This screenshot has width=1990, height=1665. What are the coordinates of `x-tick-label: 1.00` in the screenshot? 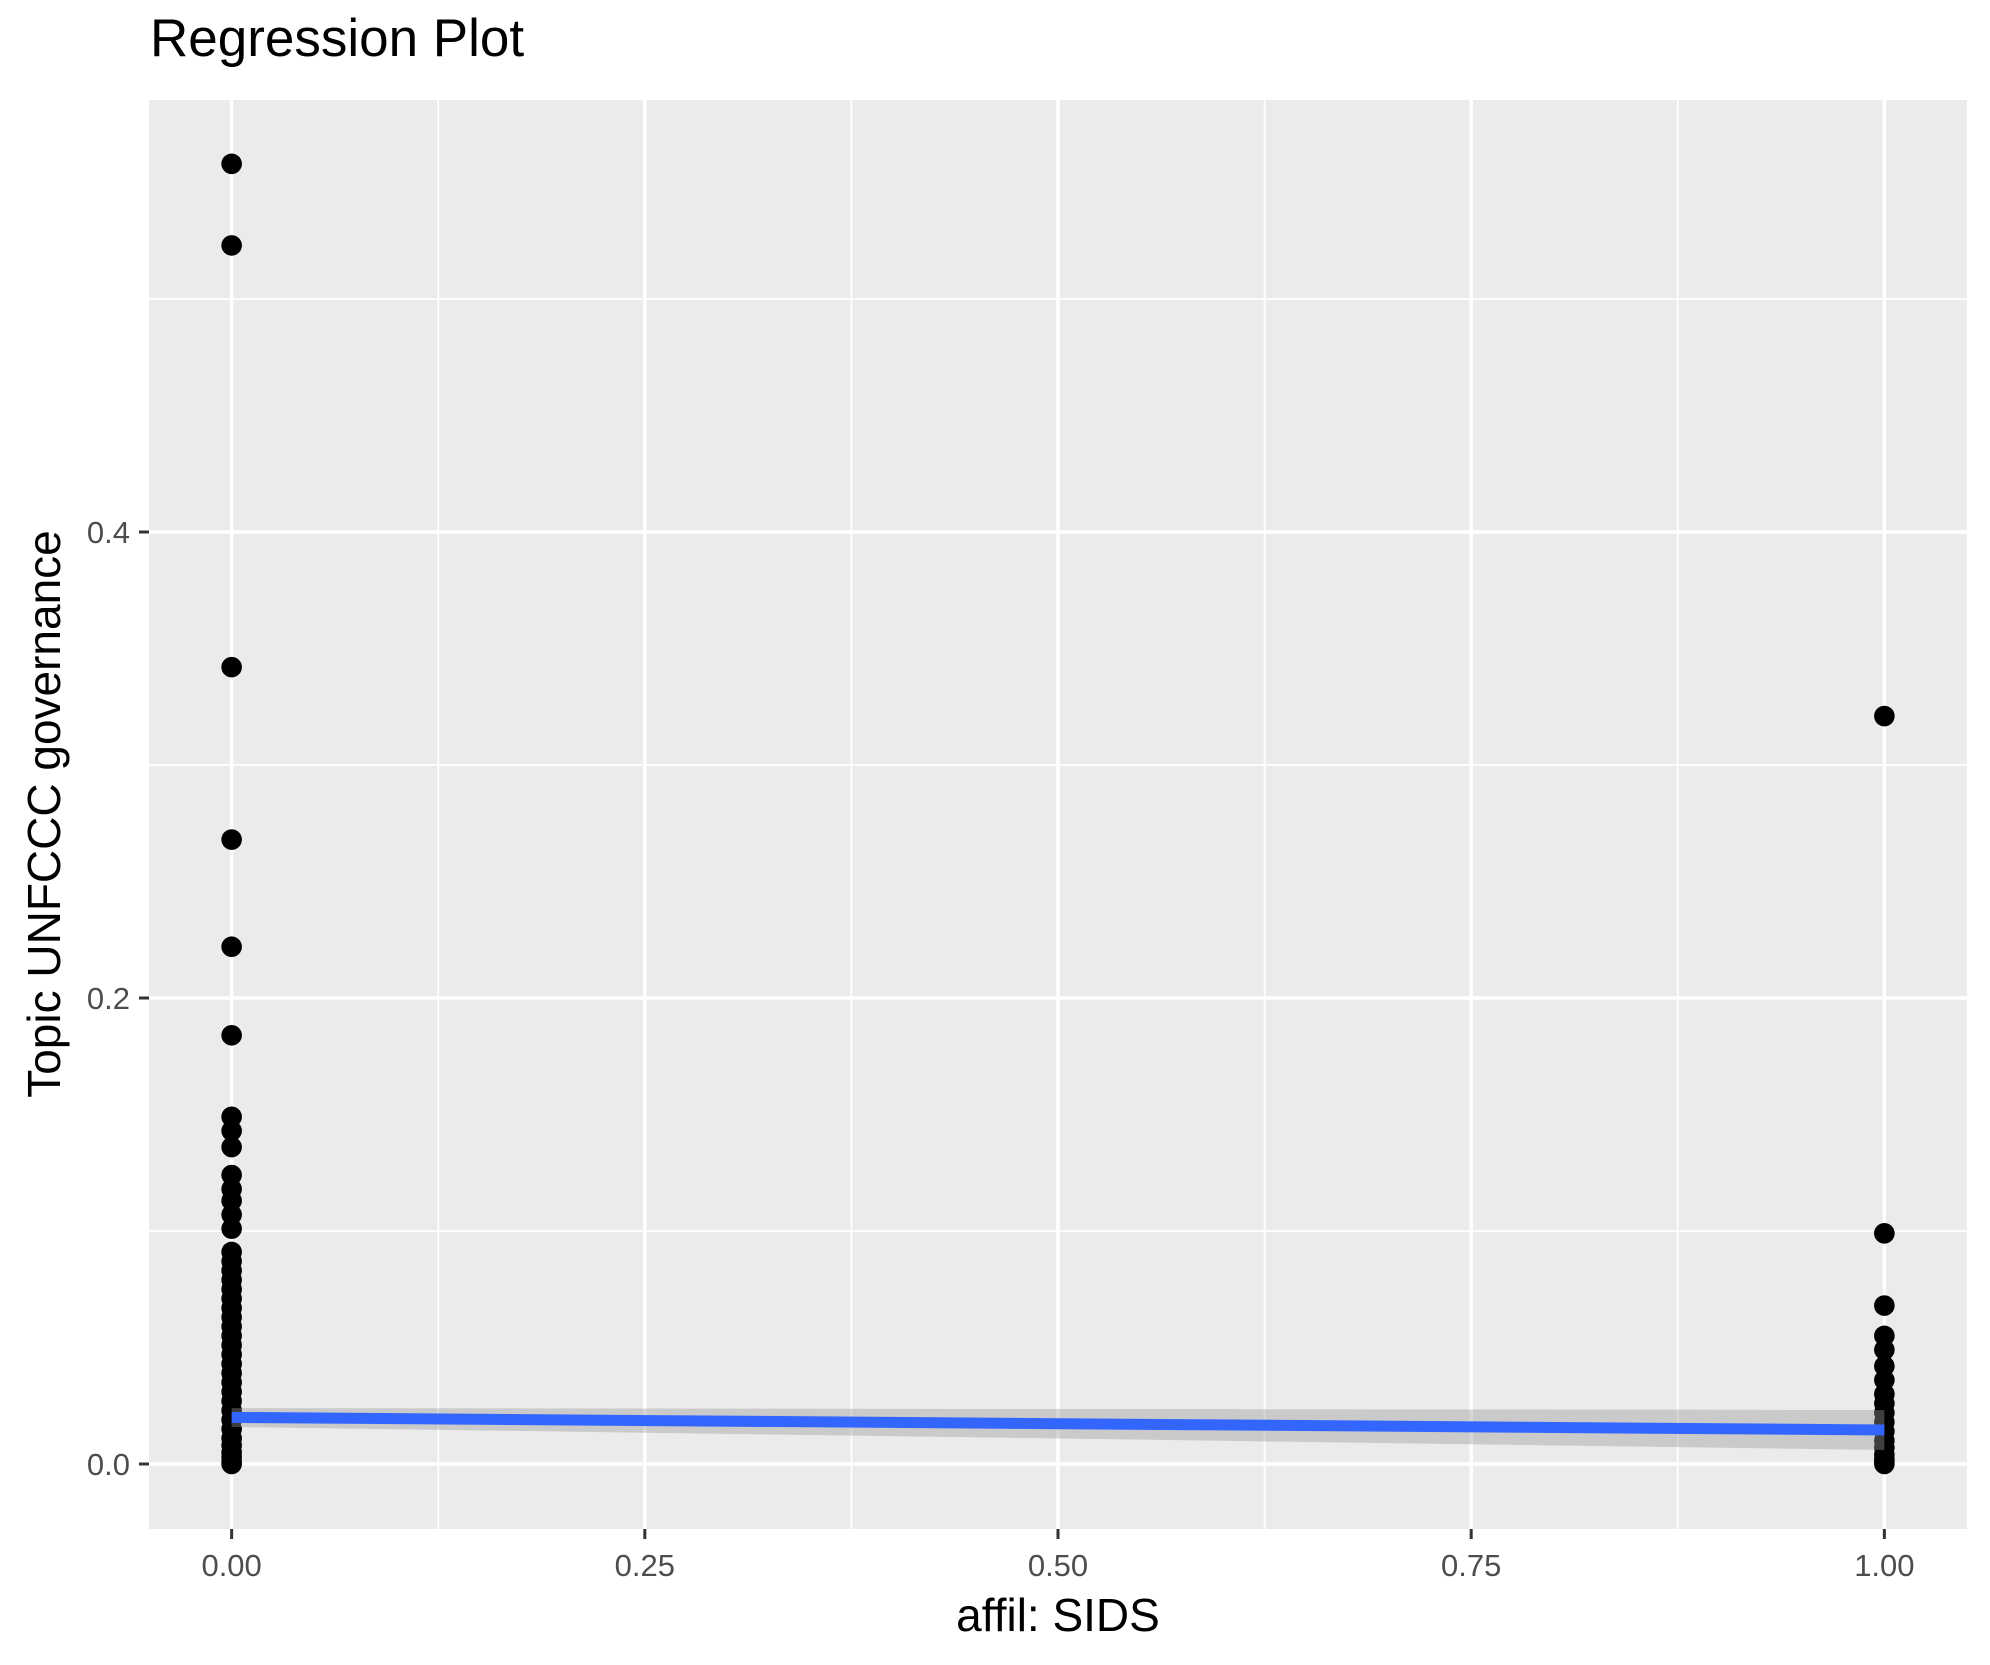 It's located at (1884, 1565).